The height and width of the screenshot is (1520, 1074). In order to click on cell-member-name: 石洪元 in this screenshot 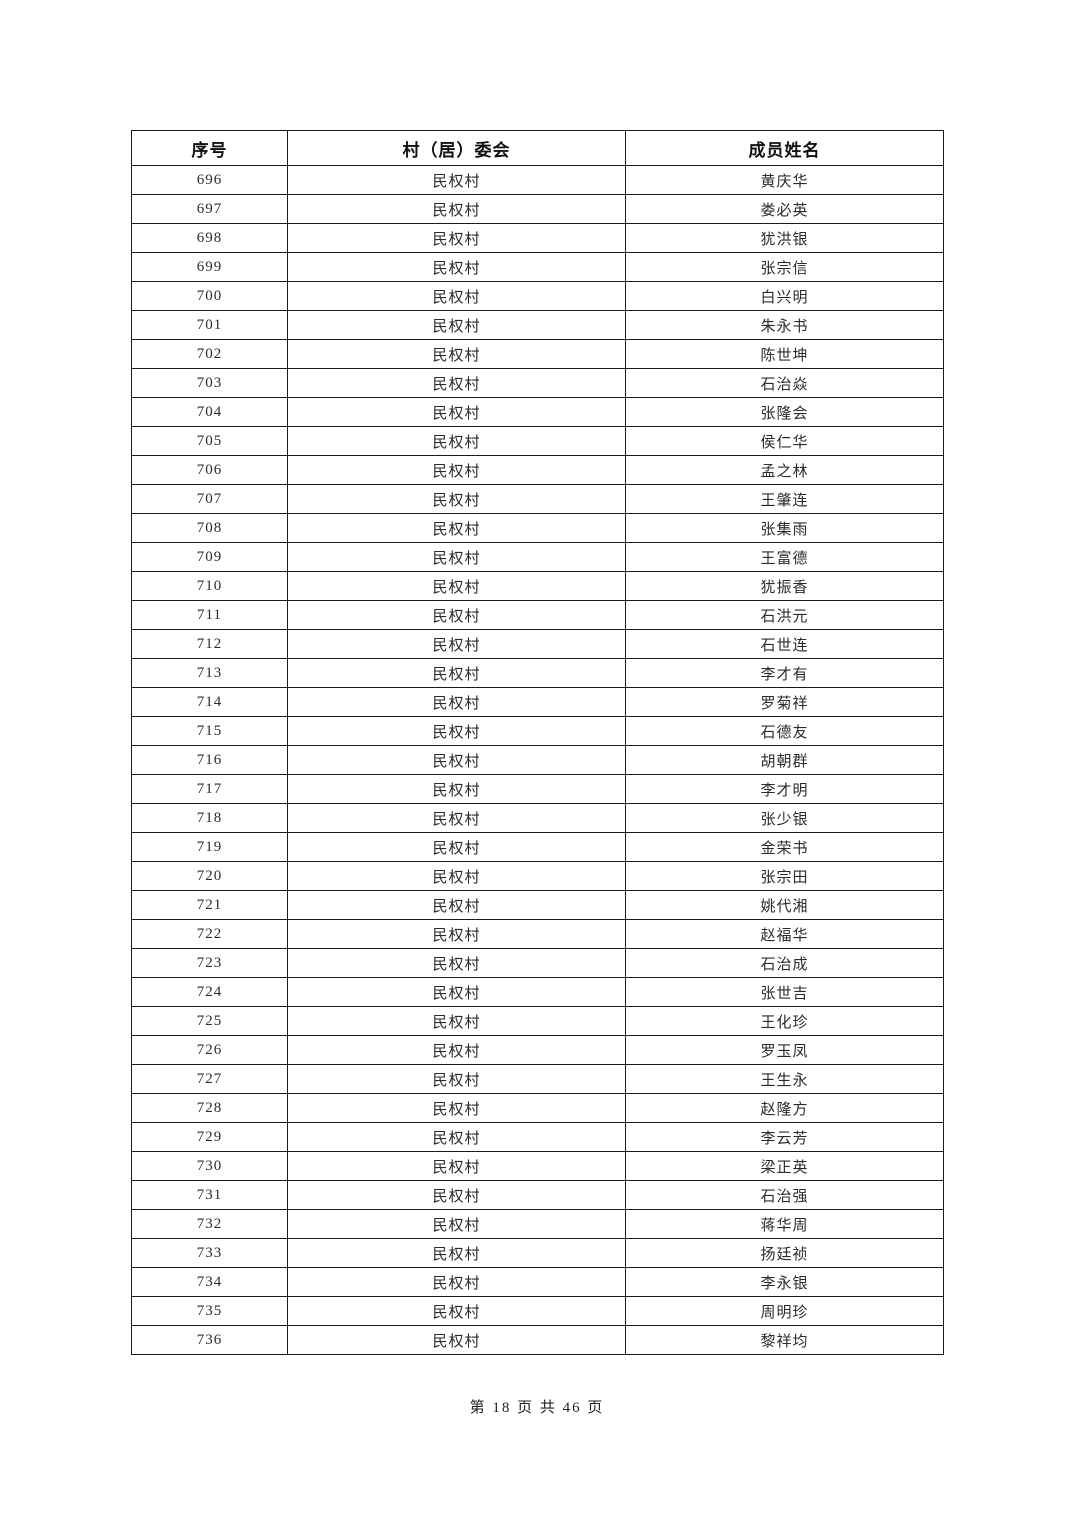, I will do `click(784, 615)`.